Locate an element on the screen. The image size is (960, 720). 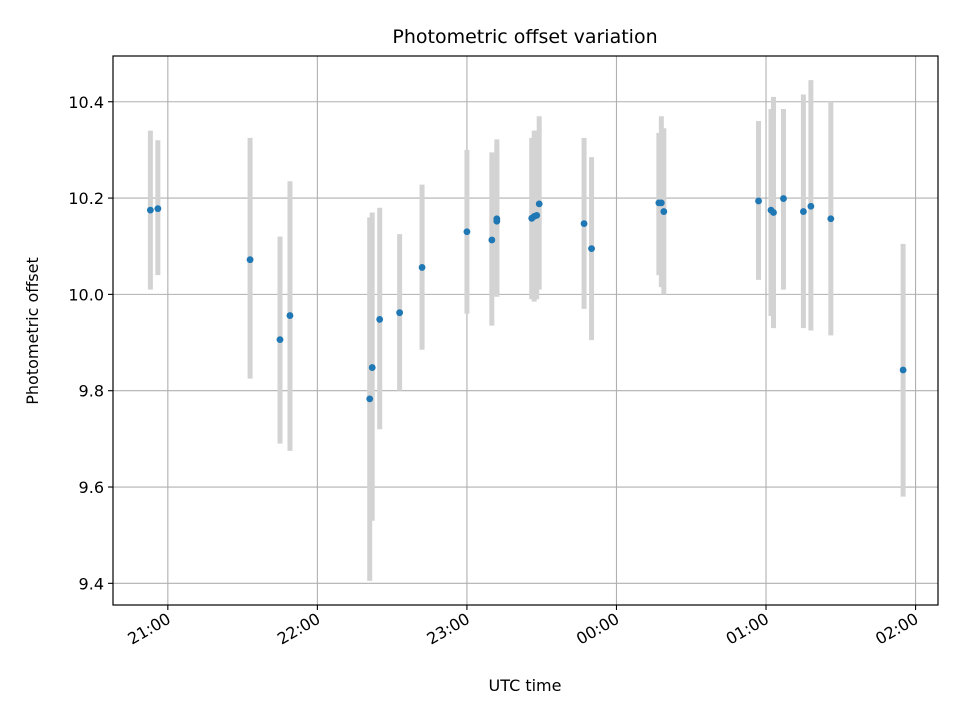
x-tick-label: 00:00 is located at coordinates (597, 629).